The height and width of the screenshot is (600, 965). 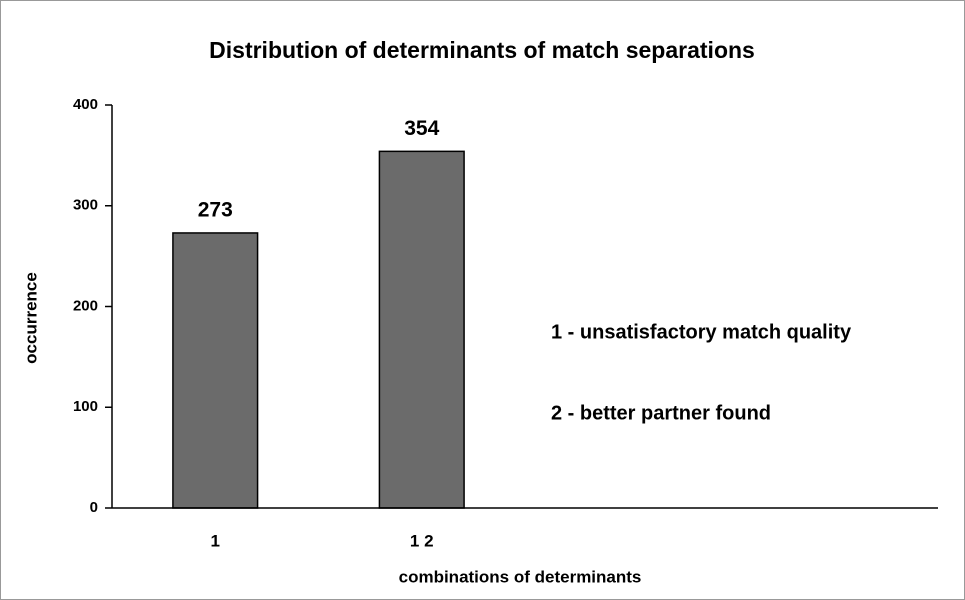 What do you see at coordinates (422, 540) in the screenshot?
I see `x-tick-label: 1 2` at bounding box center [422, 540].